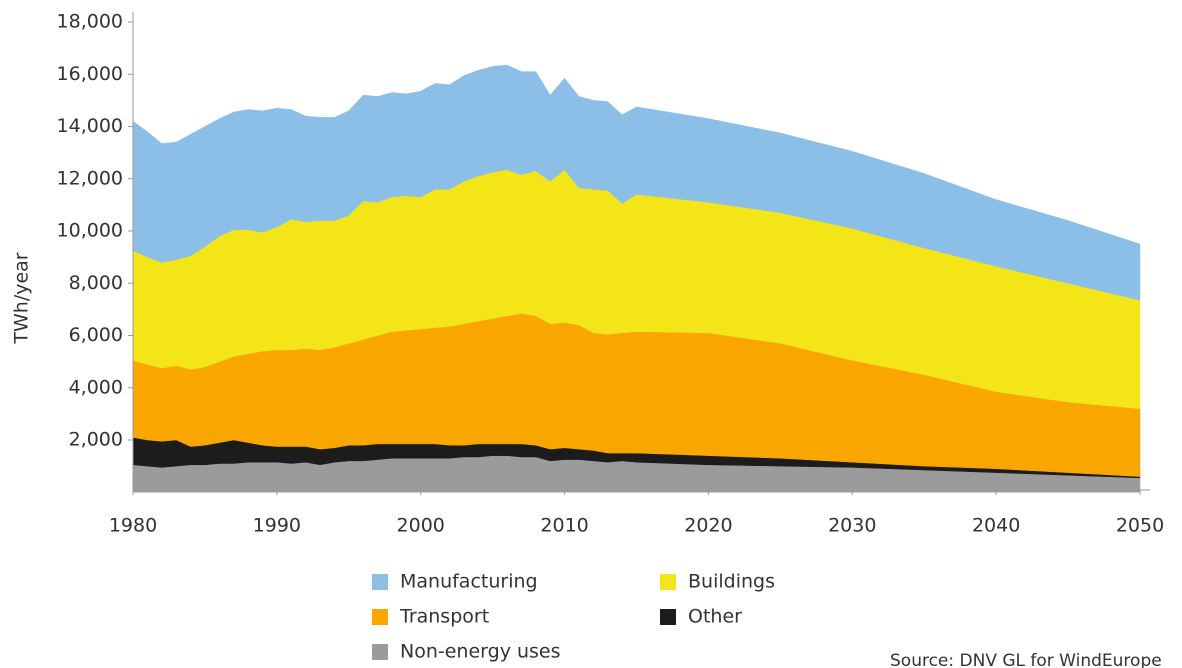 Image resolution: width=1182 pixels, height=668 pixels. Describe the element at coordinates (444, 617) in the screenshot. I see `legend-label: Transport` at that location.